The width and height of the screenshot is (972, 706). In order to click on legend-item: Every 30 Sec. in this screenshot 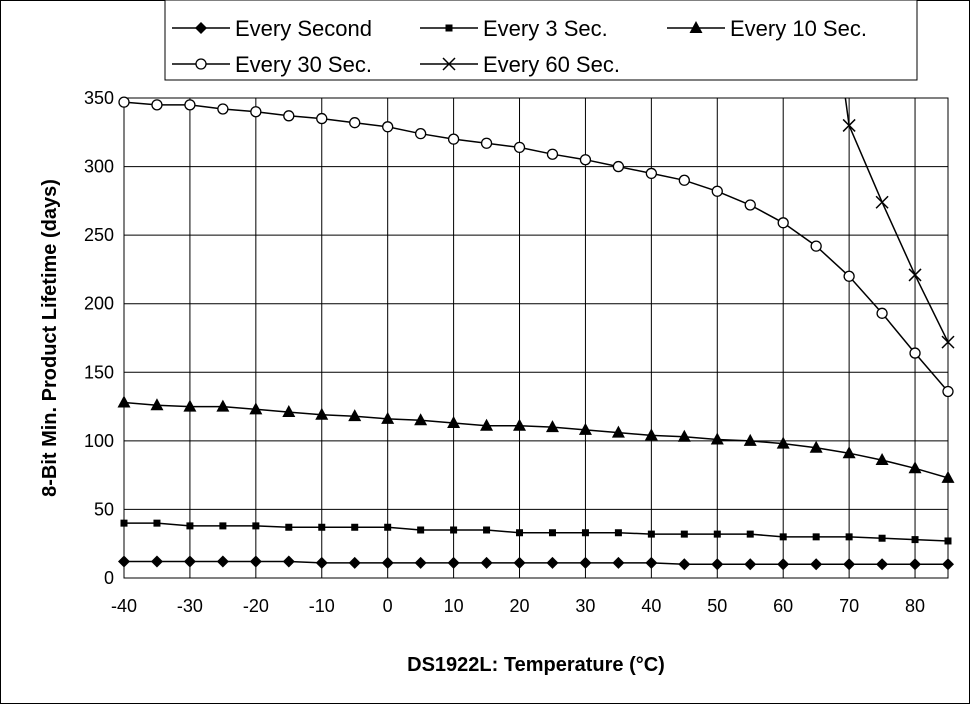, I will do `click(272, 64)`.